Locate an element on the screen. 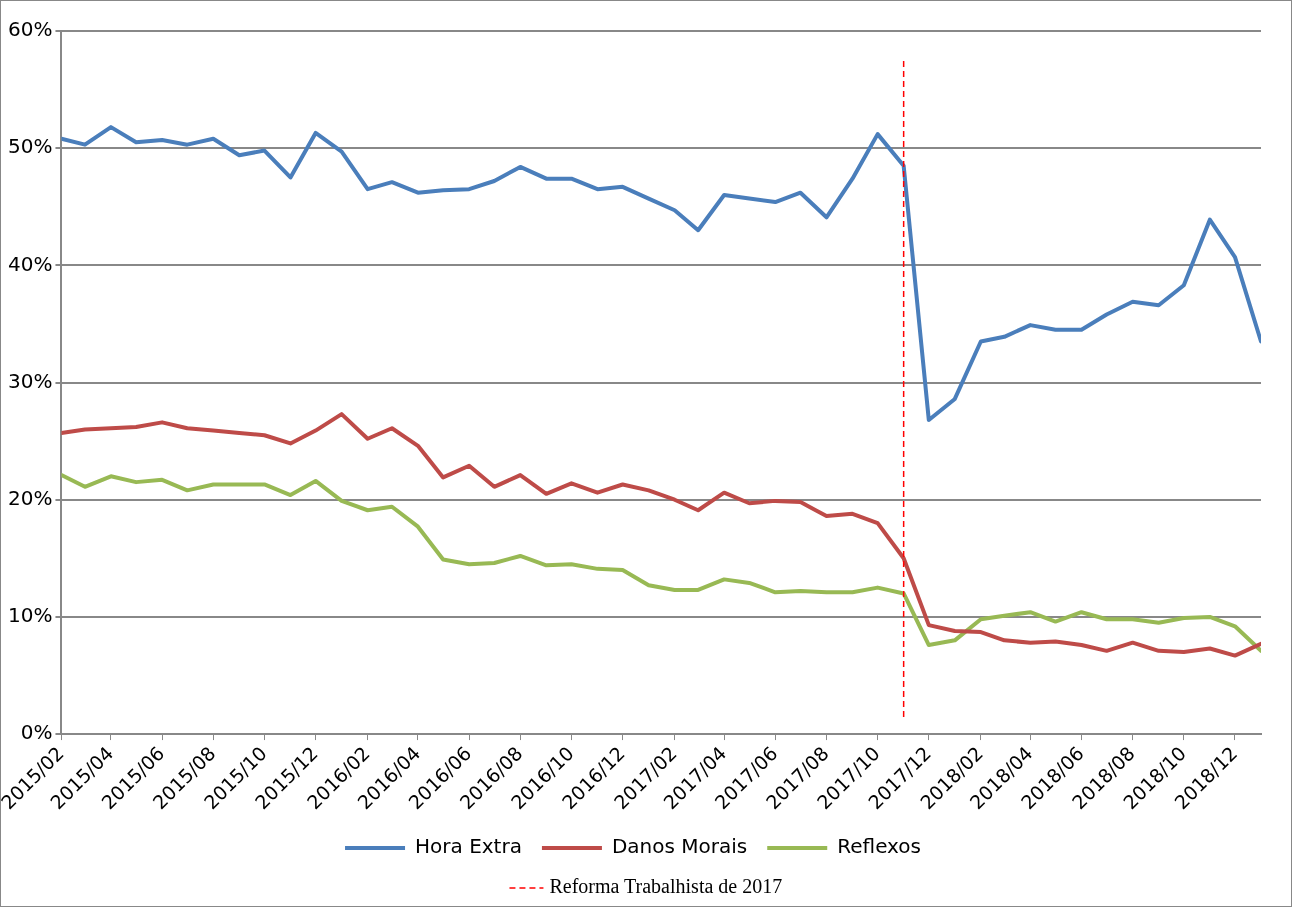 Image resolution: width=1294 pixels, height=911 pixels. y-tick-label: 30% is located at coordinates (30, 380).